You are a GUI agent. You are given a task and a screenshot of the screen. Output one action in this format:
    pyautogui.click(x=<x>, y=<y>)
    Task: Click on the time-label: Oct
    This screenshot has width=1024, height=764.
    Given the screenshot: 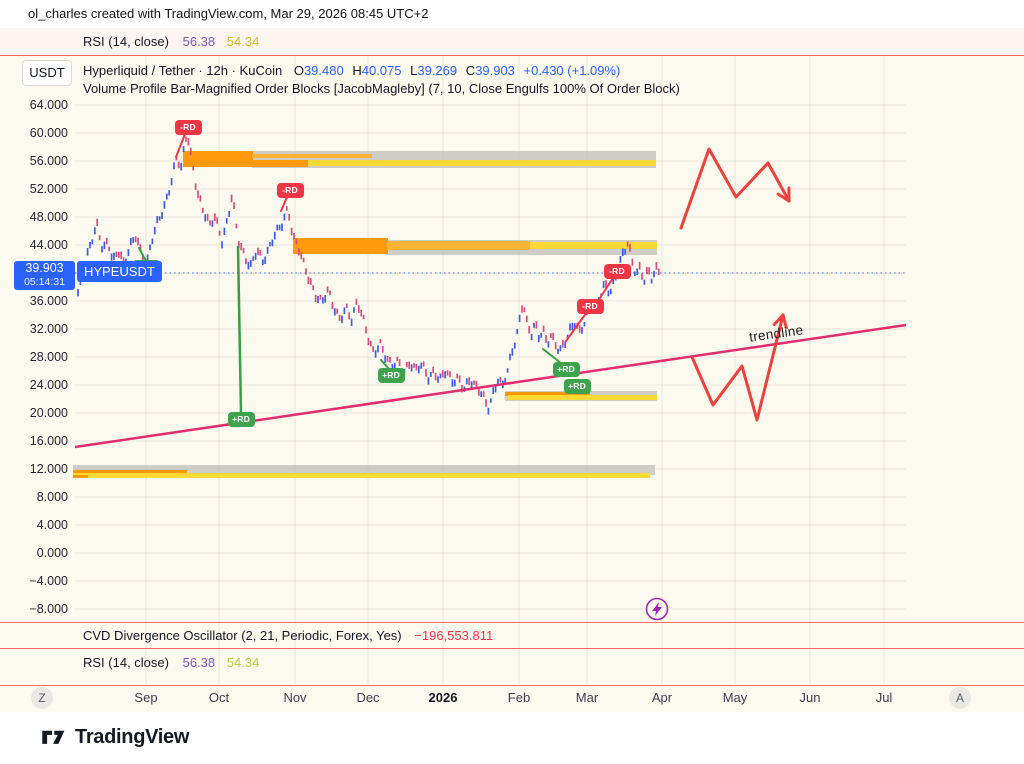 What is the action you would take?
    pyautogui.click(x=219, y=697)
    